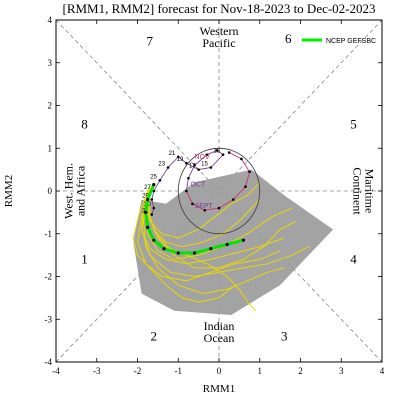 The image size is (400, 405). I want to click on y-tick-label: 4, so click(50, 20).